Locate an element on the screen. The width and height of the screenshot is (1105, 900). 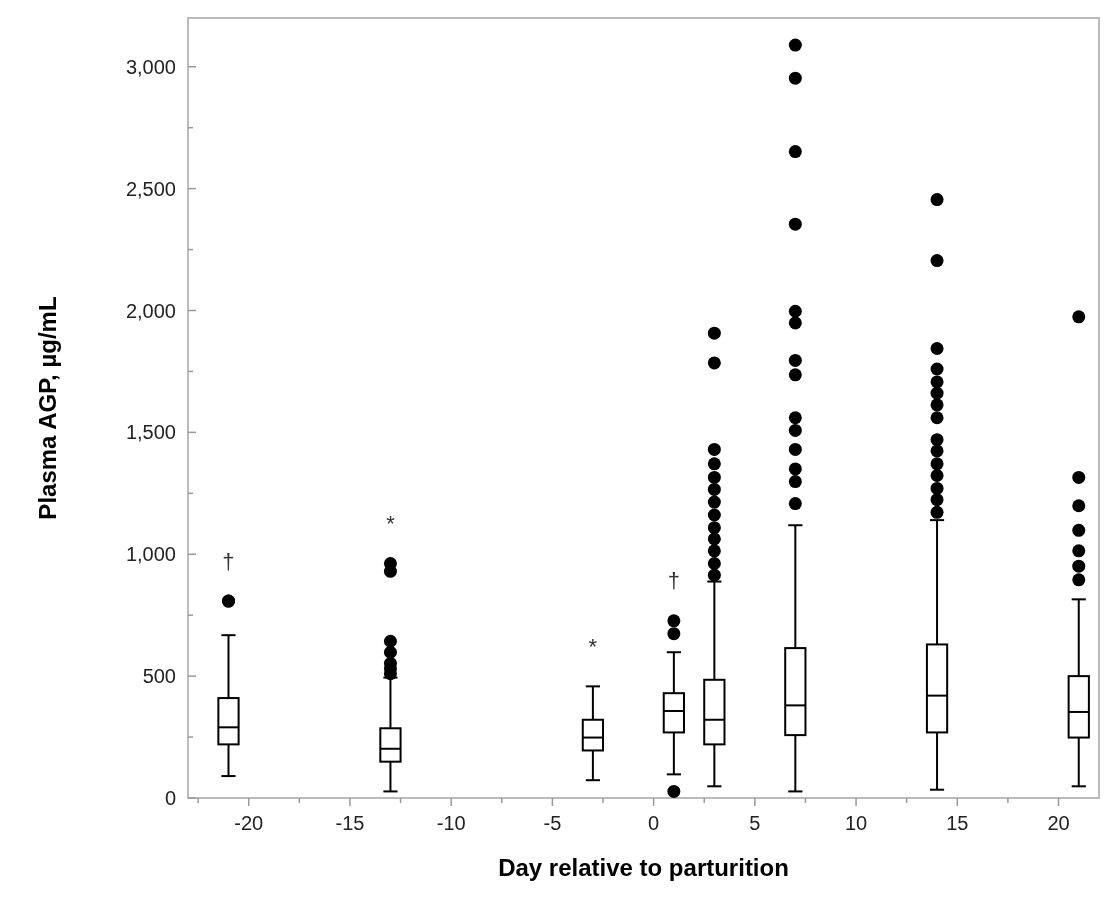
y-tick-label: 500 is located at coordinates (159, 676).